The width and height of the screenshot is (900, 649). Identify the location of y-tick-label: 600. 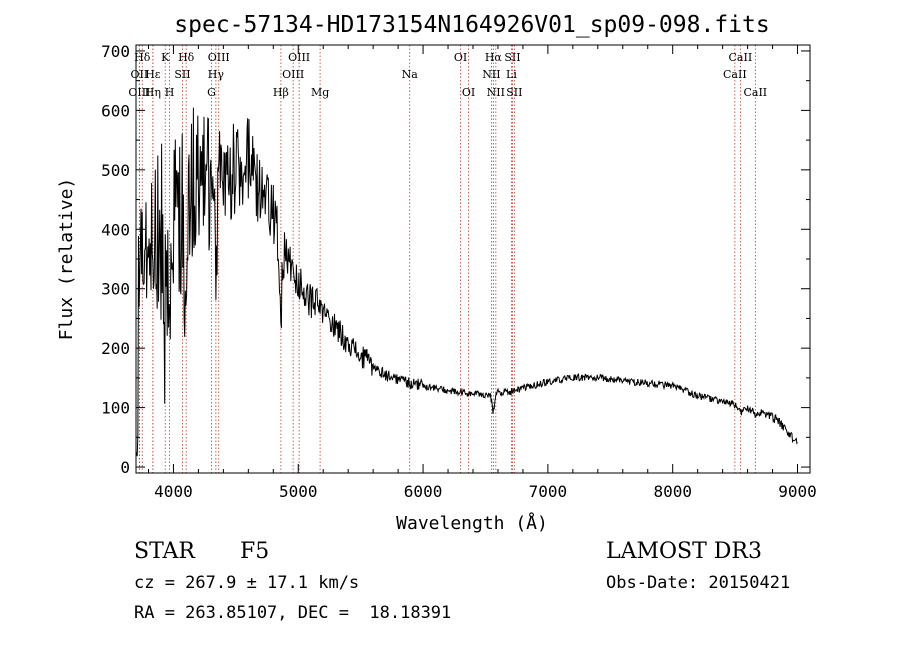
(115, 110).